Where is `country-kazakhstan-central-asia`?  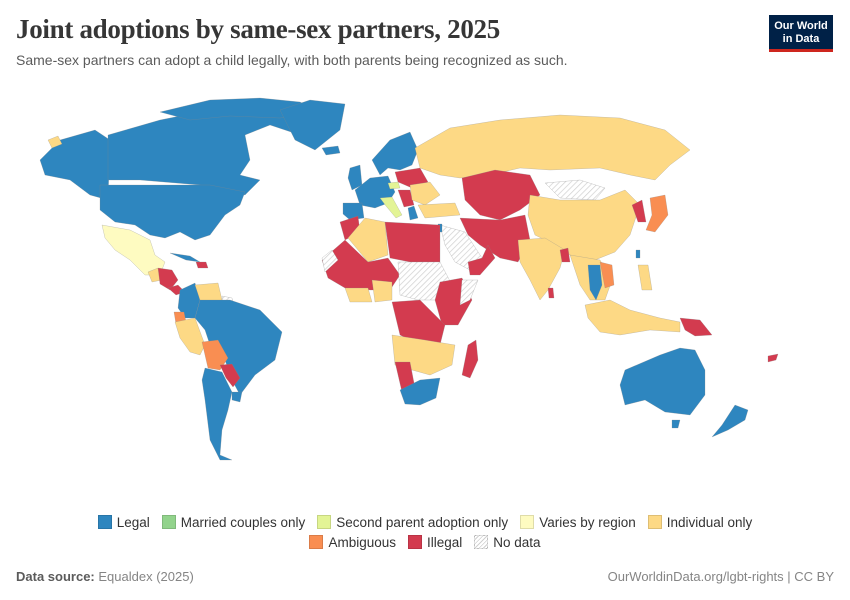
country-kazakhstan-central-asia is located at coordinates (501, 195).